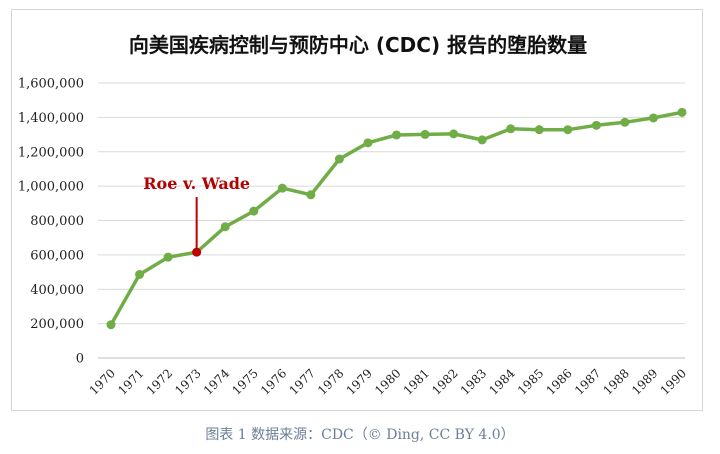 The image size is (720, 454). Describe the element at coordinates (51, 84) in the screenshot. I see `y-tick-label: 1,600,000` at that location.